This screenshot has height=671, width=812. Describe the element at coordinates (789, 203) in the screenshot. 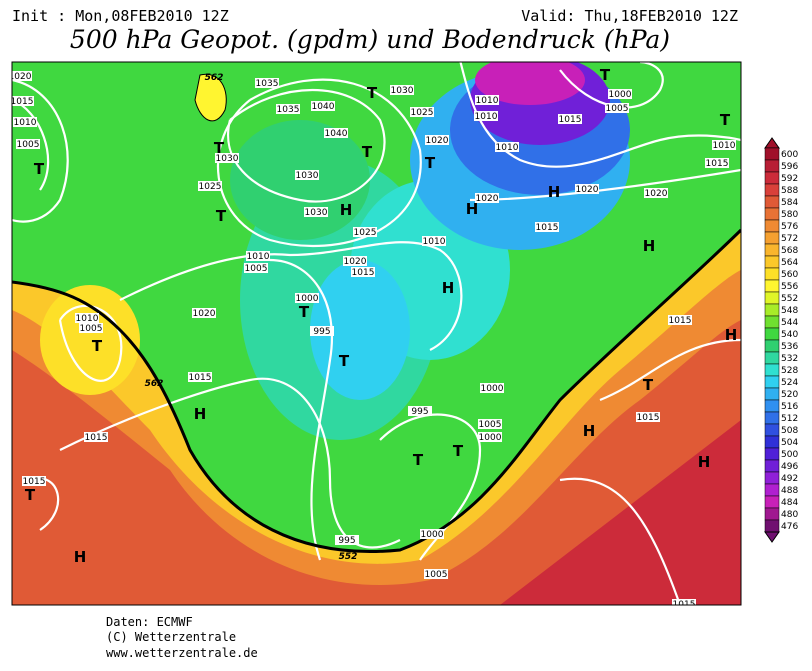

I see `colorbar-label: 584` at that location.